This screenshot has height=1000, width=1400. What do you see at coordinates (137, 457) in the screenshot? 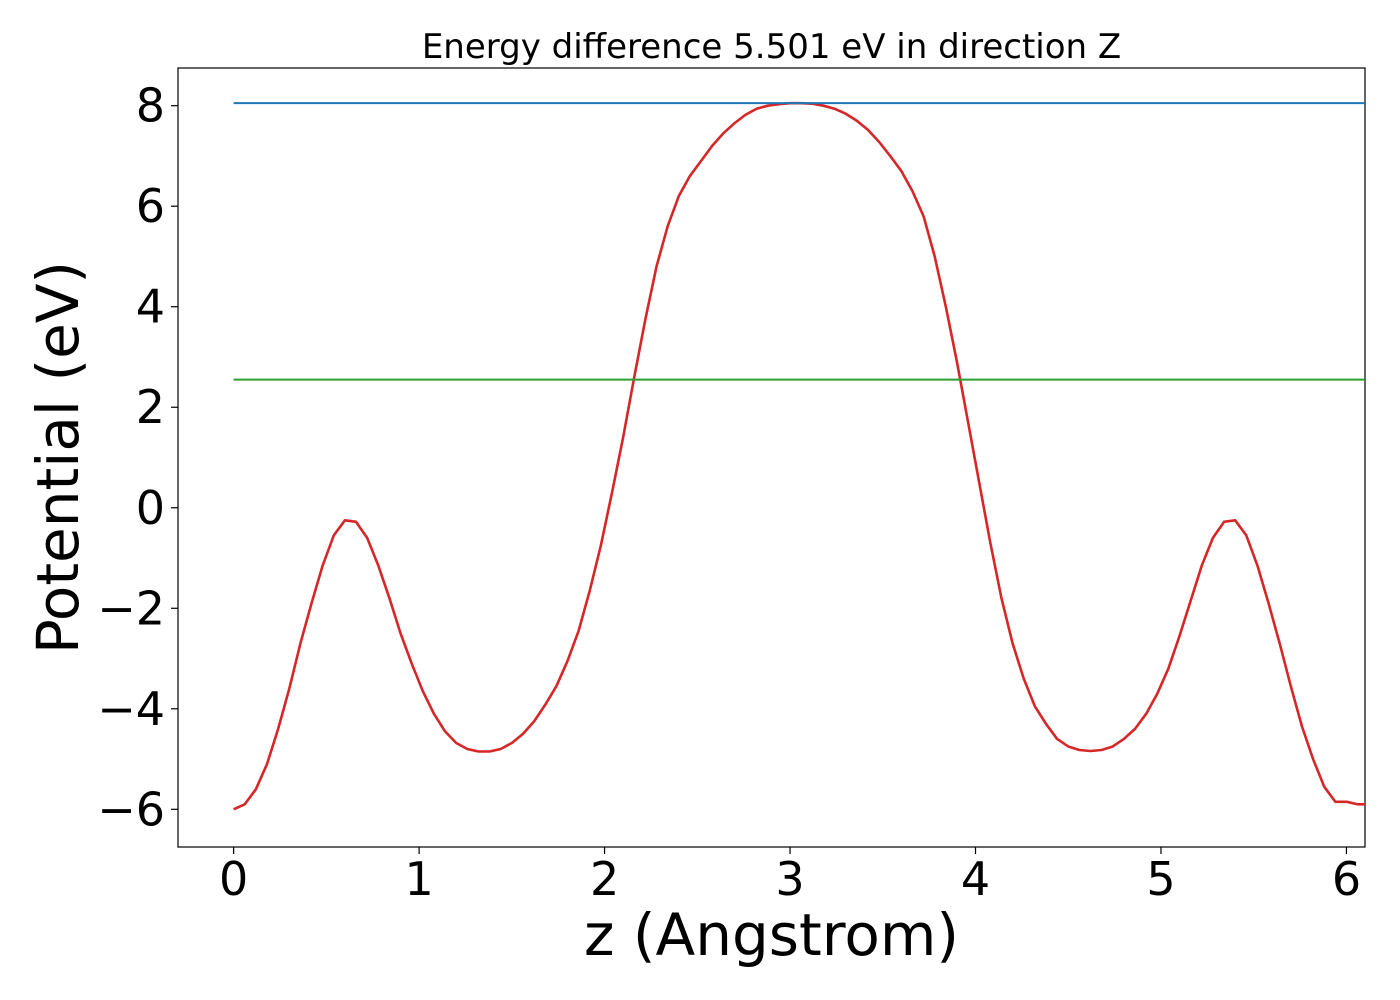
I see `y-axis-ticks: −6 −4 −2 0 2 4 6 8` at bounding box center [137, 457].